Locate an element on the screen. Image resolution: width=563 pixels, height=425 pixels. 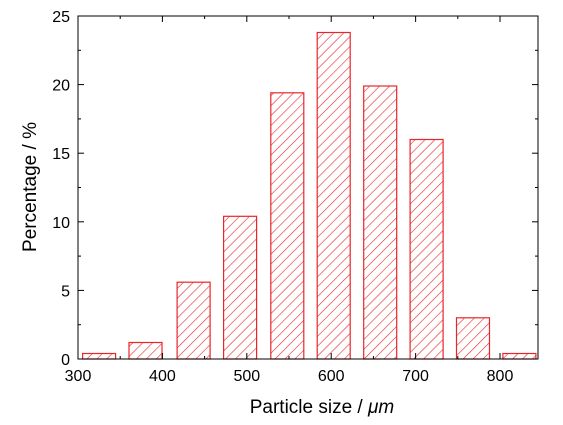
x-tick-label: 400 is located at coordinates (162, 376).